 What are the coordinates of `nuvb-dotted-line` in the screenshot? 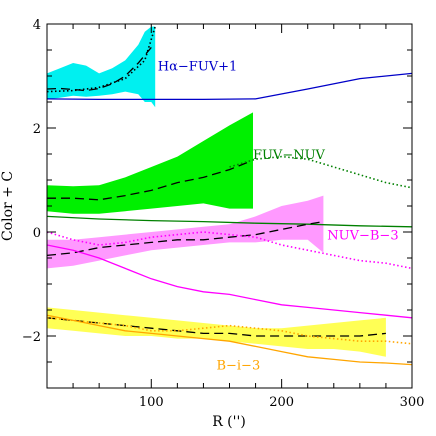 It's located at (229, 250).